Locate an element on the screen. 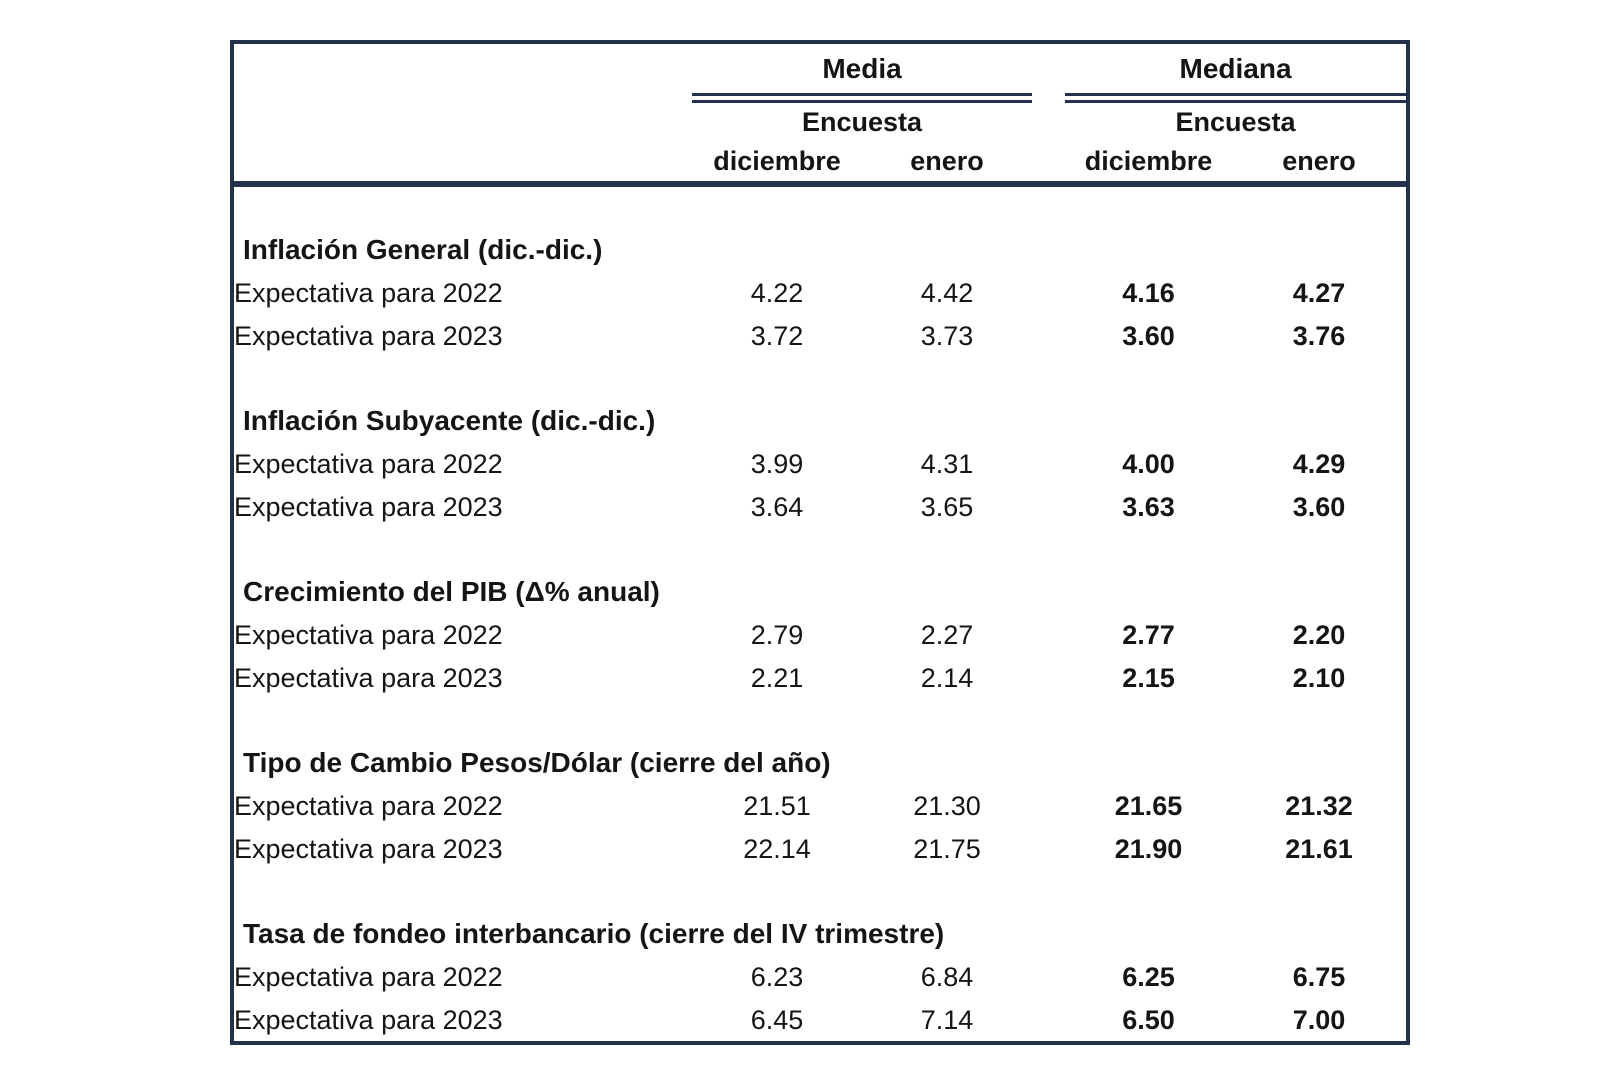 The height and width of the screenshot is (1080, 1620). header-col-mediana-enero: enero is located at coordinates (1319, 164).